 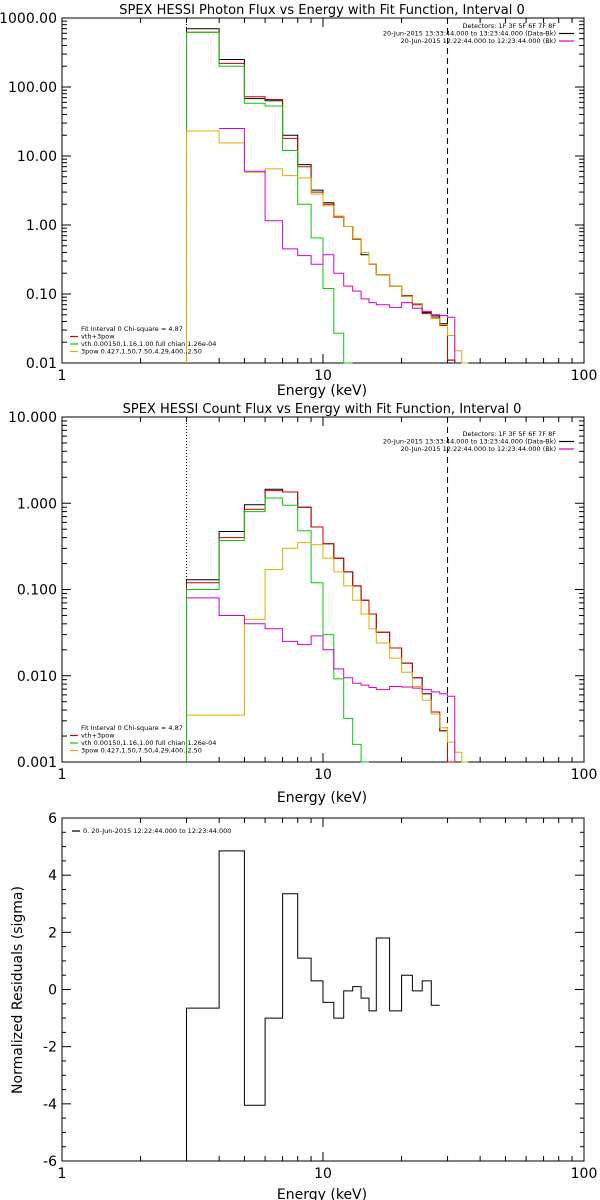 What do you see at coordinates (28, 19) in the screenshot?
I see `y-tick-label: 1000.00` at bounding box center [28, 19].